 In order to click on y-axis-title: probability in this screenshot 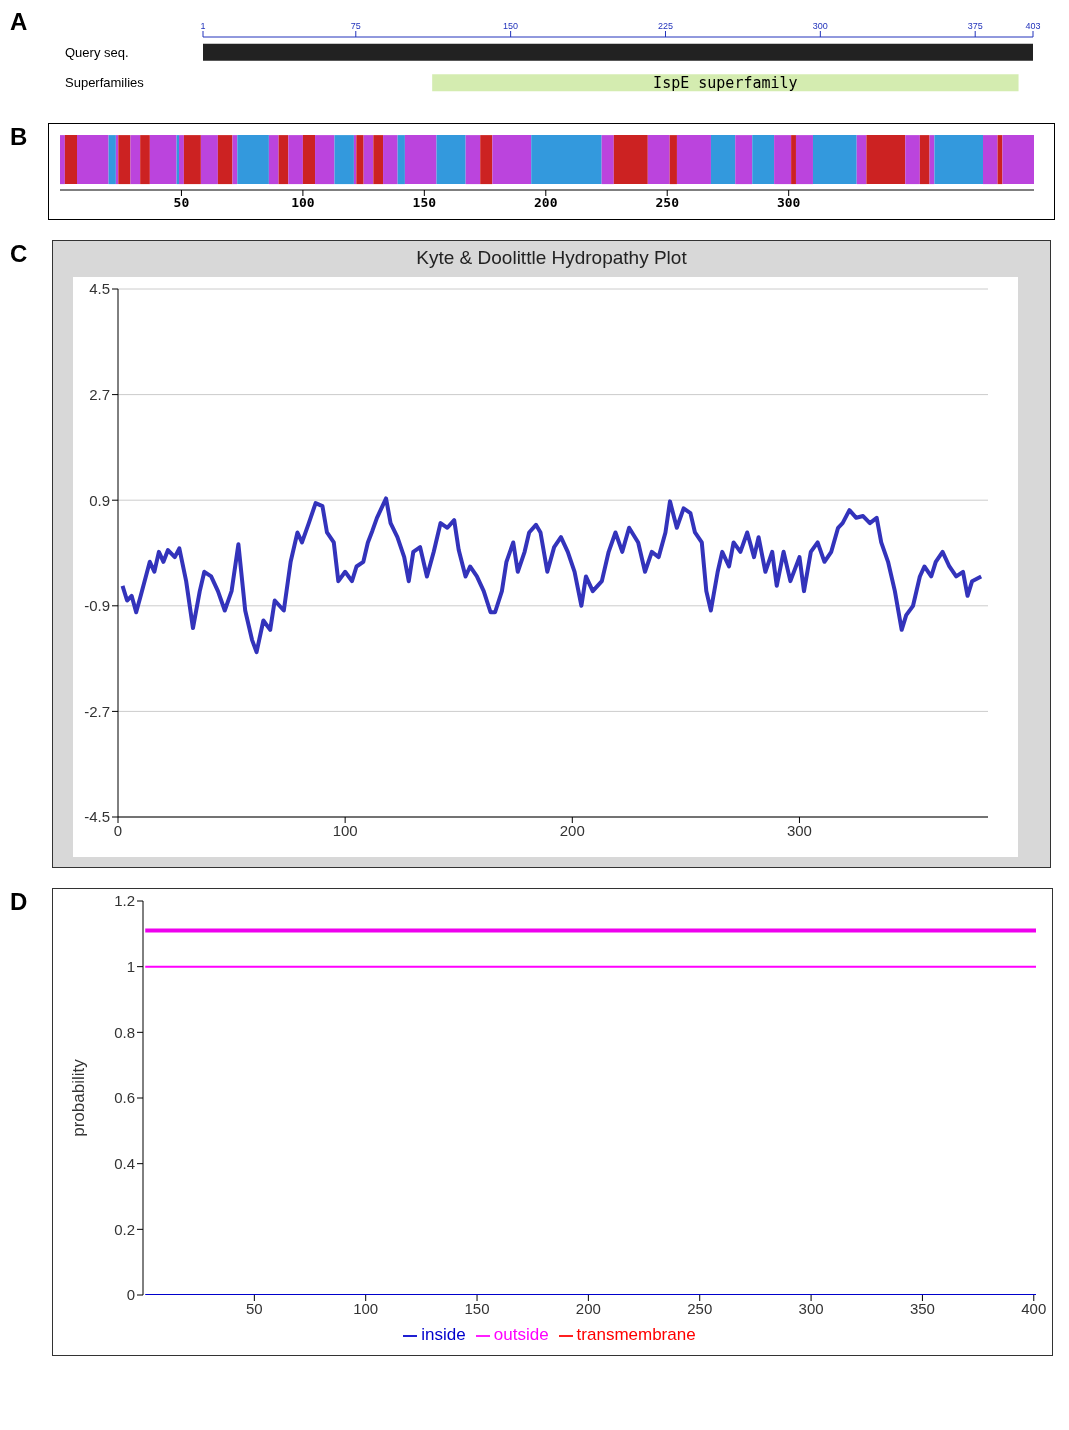, I will do `click(79, 1097)`.